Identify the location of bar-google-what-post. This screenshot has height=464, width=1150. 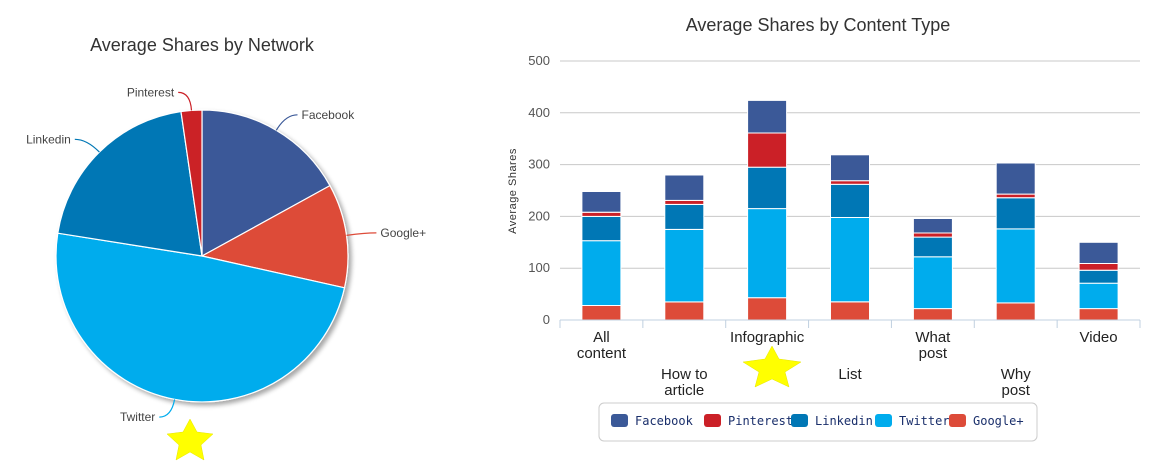
(932, 314).